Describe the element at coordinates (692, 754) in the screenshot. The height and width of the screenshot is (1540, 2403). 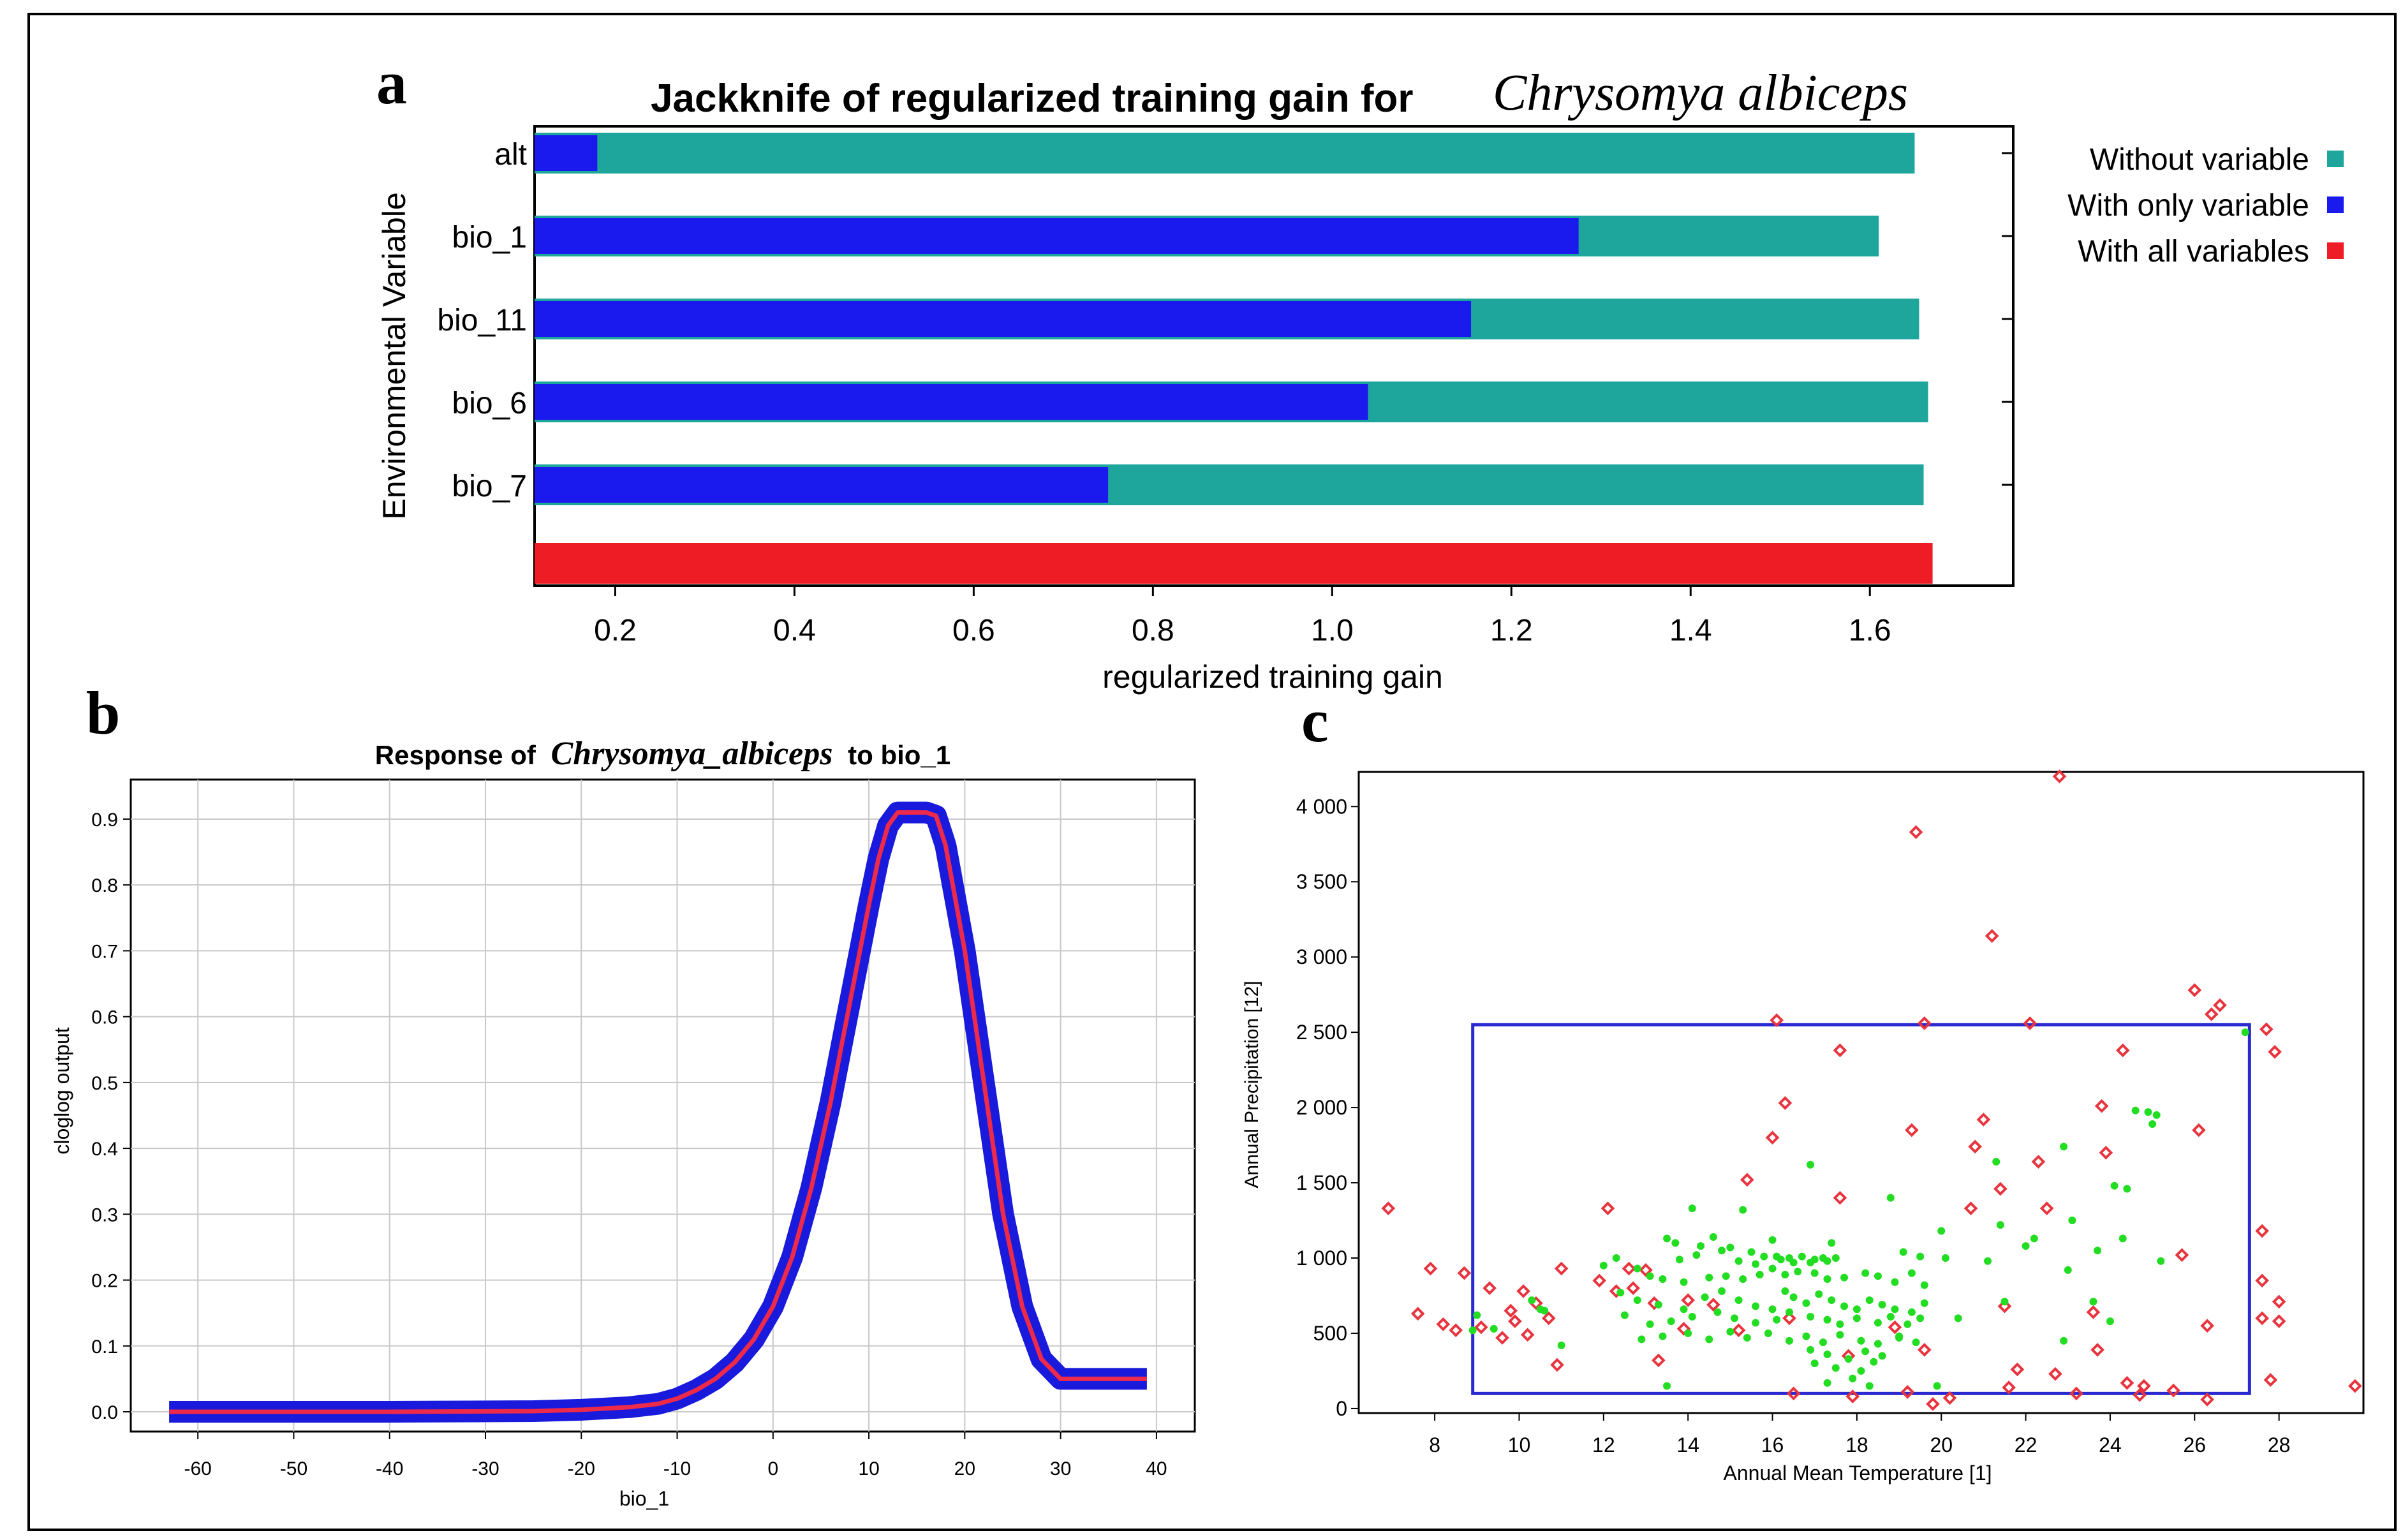
I see `panel-b-title-species: Chrysomya_albiceps` at that location.